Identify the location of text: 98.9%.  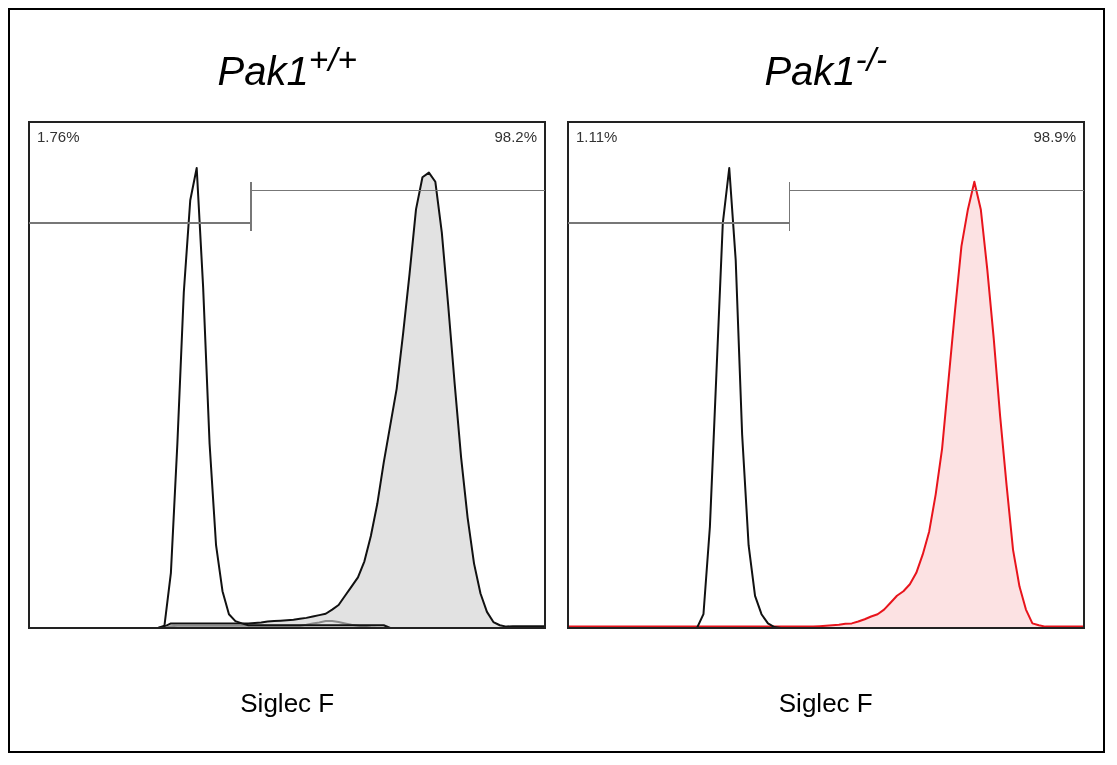
(1054, 136).